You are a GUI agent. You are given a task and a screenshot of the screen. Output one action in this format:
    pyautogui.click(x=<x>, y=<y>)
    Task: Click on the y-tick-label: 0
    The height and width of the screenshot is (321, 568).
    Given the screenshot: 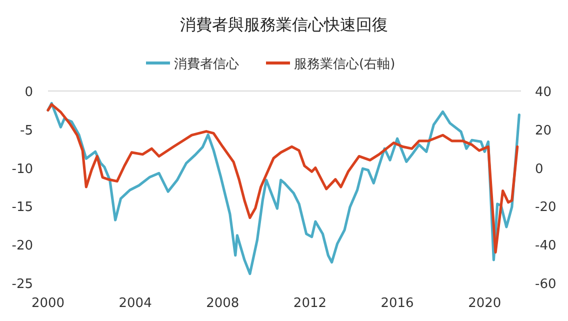 What is the action you would take?
    pyautogui.click(x=28, y=92)
    